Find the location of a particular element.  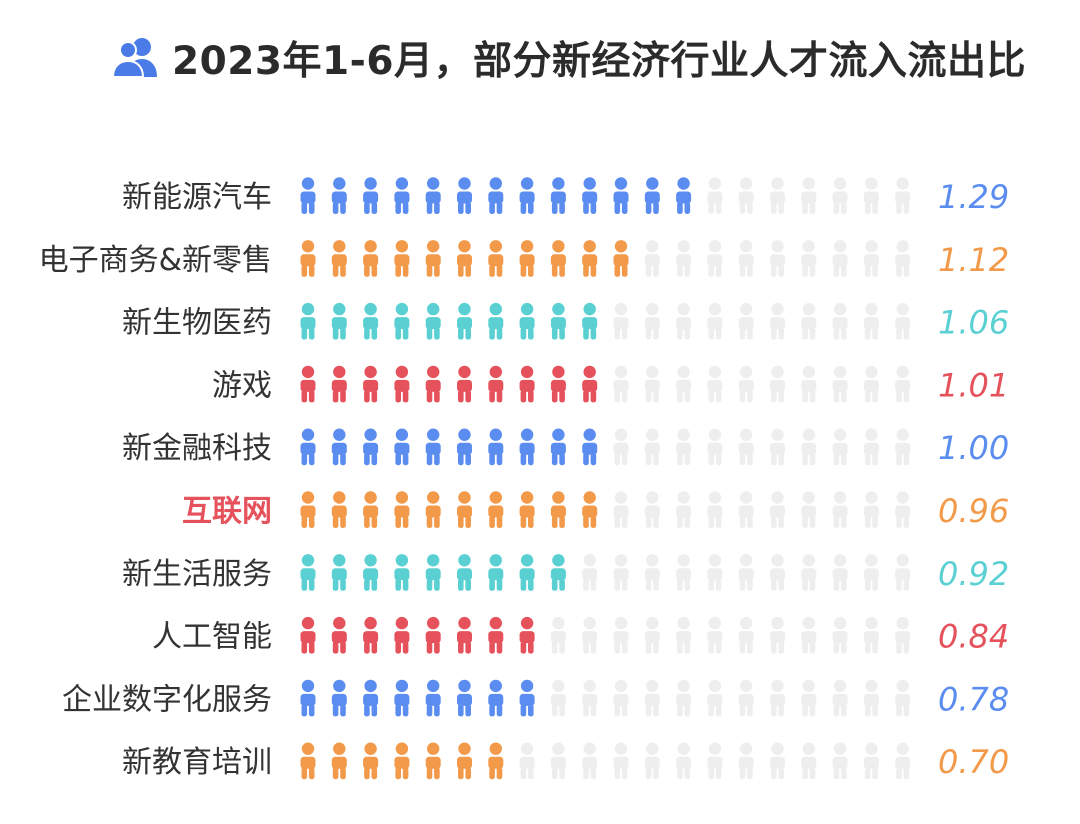

category-label: 新生物医药 is located at coordinates (197, 323).